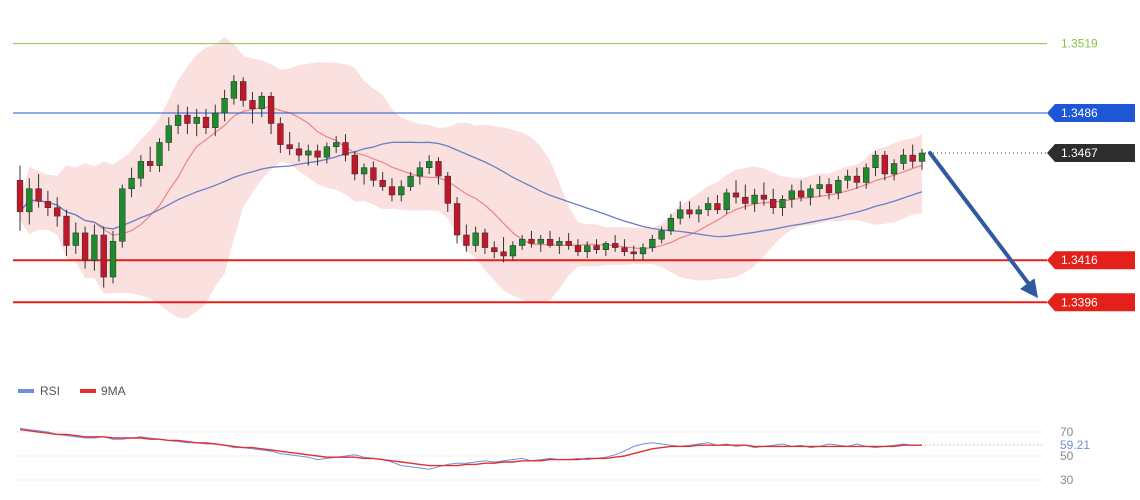 The image size is (1140, 500). Describe the element at coordinates (981, 220) in the screenshot. I see `arrow-shaft` at that location.